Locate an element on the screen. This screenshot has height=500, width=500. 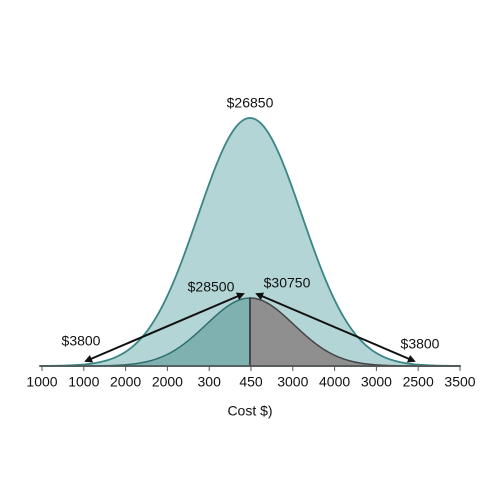
x-tick-label: 300 is located at coordinates (210, 382).